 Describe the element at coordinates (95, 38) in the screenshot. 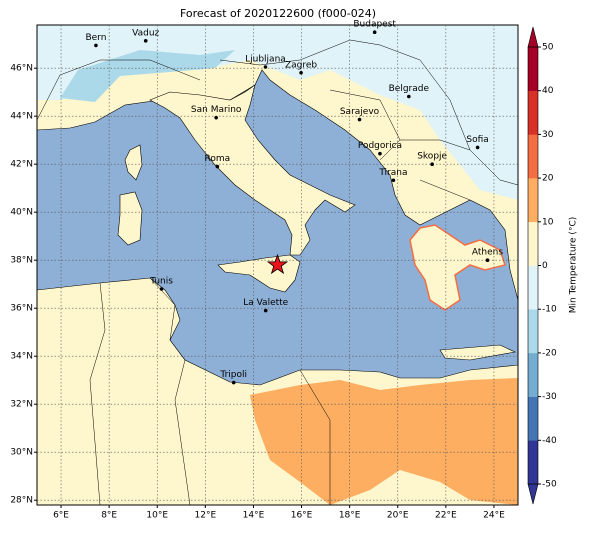

I see `city-label: Bern` at that location.